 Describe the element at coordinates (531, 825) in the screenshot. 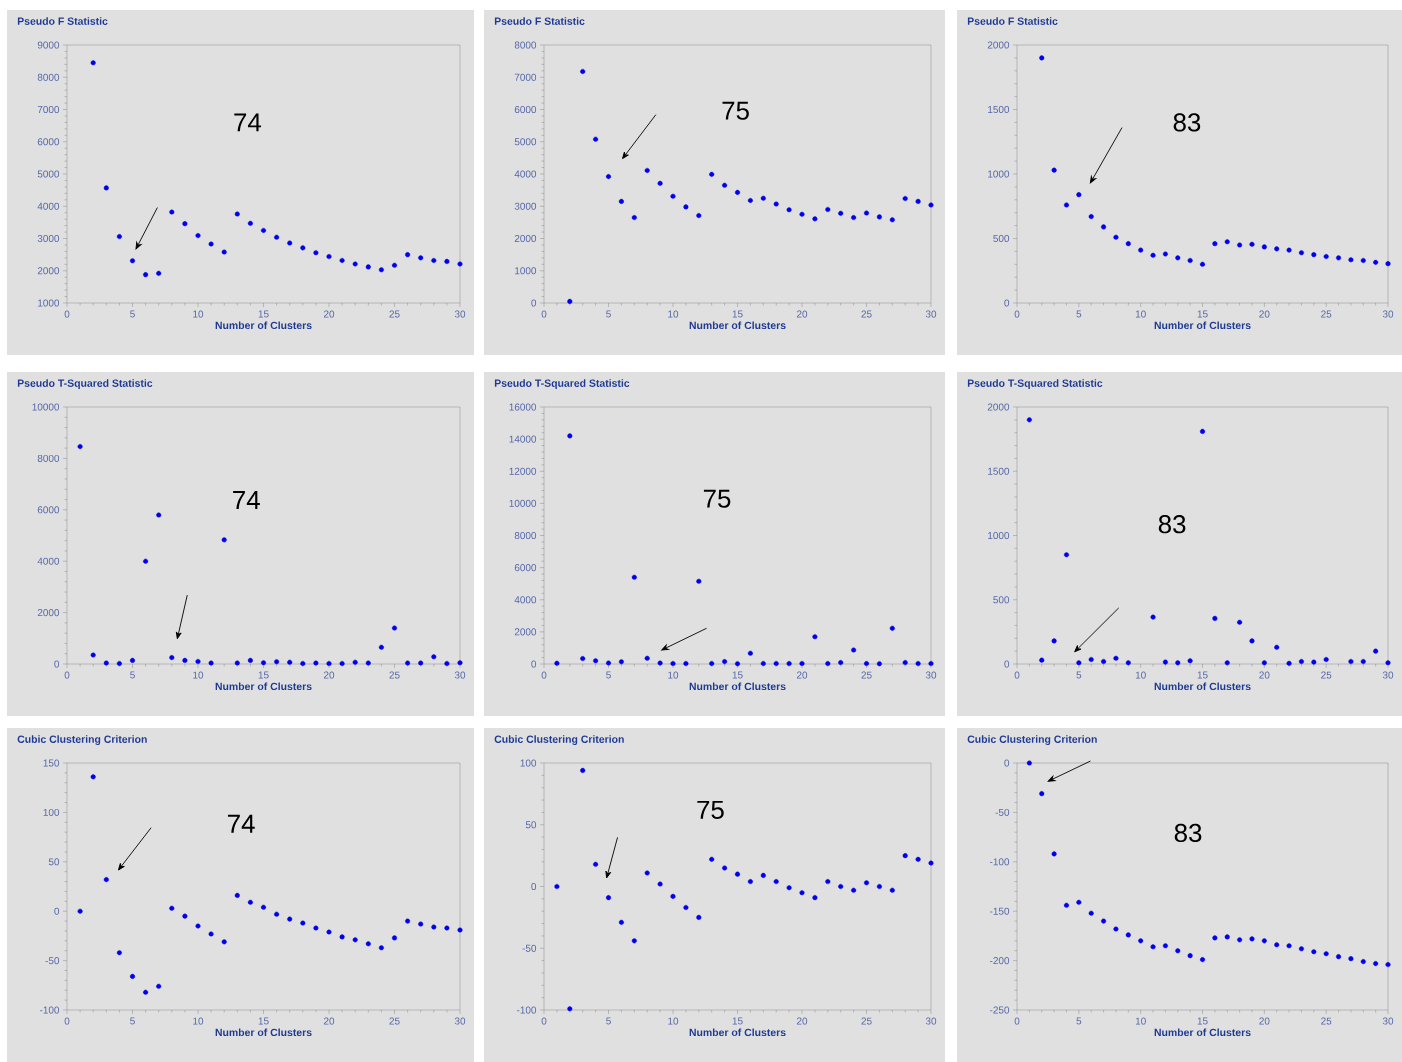

I see `y-tick-label: 50` at that location.